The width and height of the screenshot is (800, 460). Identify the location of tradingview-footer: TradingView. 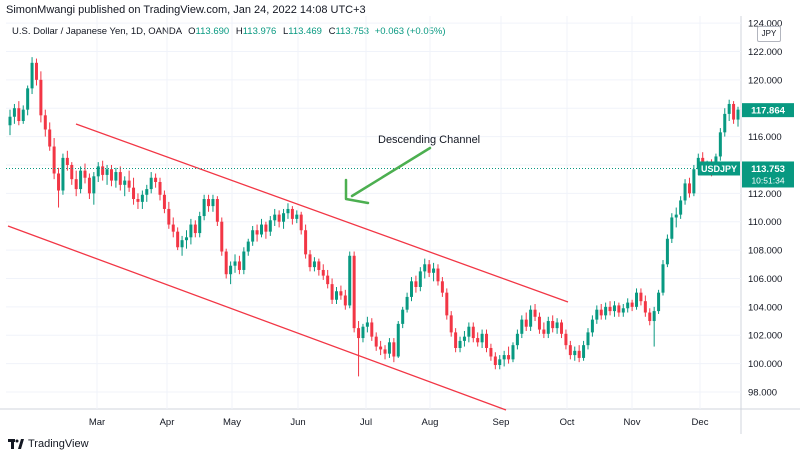
(48, 444).